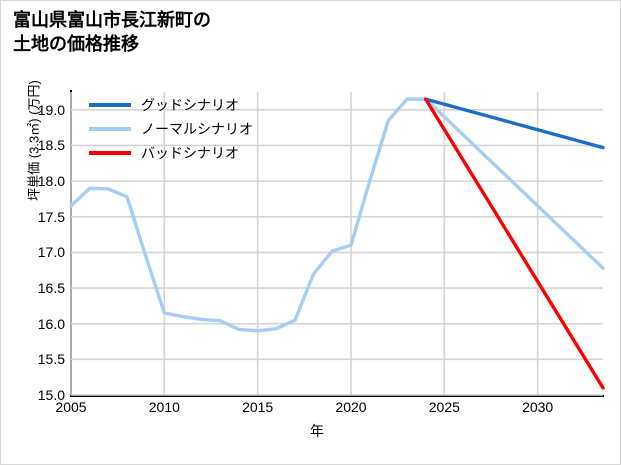 The width and height of the screenshot is (621, 465). What do you see at coordinates (51, 359) in the screenshot?
I see `y-tick-label: 15.5` at bounding box center [51, 359].